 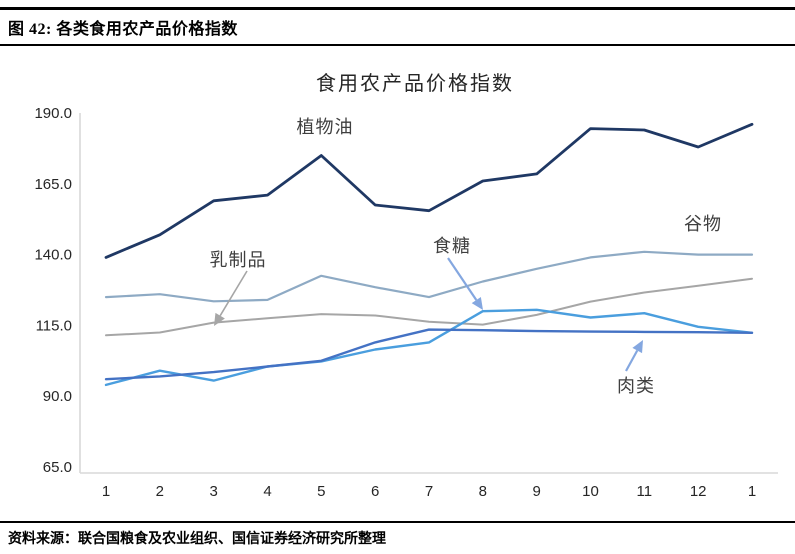 I want to click on x-tick-label: 3, so click(x=213, y=491).